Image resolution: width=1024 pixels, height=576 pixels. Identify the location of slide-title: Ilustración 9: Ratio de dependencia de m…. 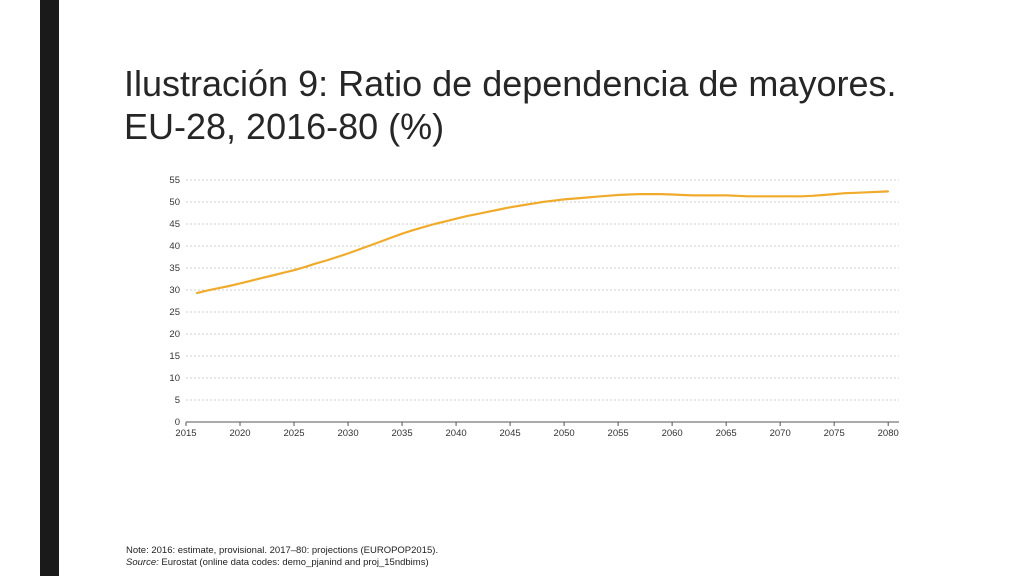
(564, 105).